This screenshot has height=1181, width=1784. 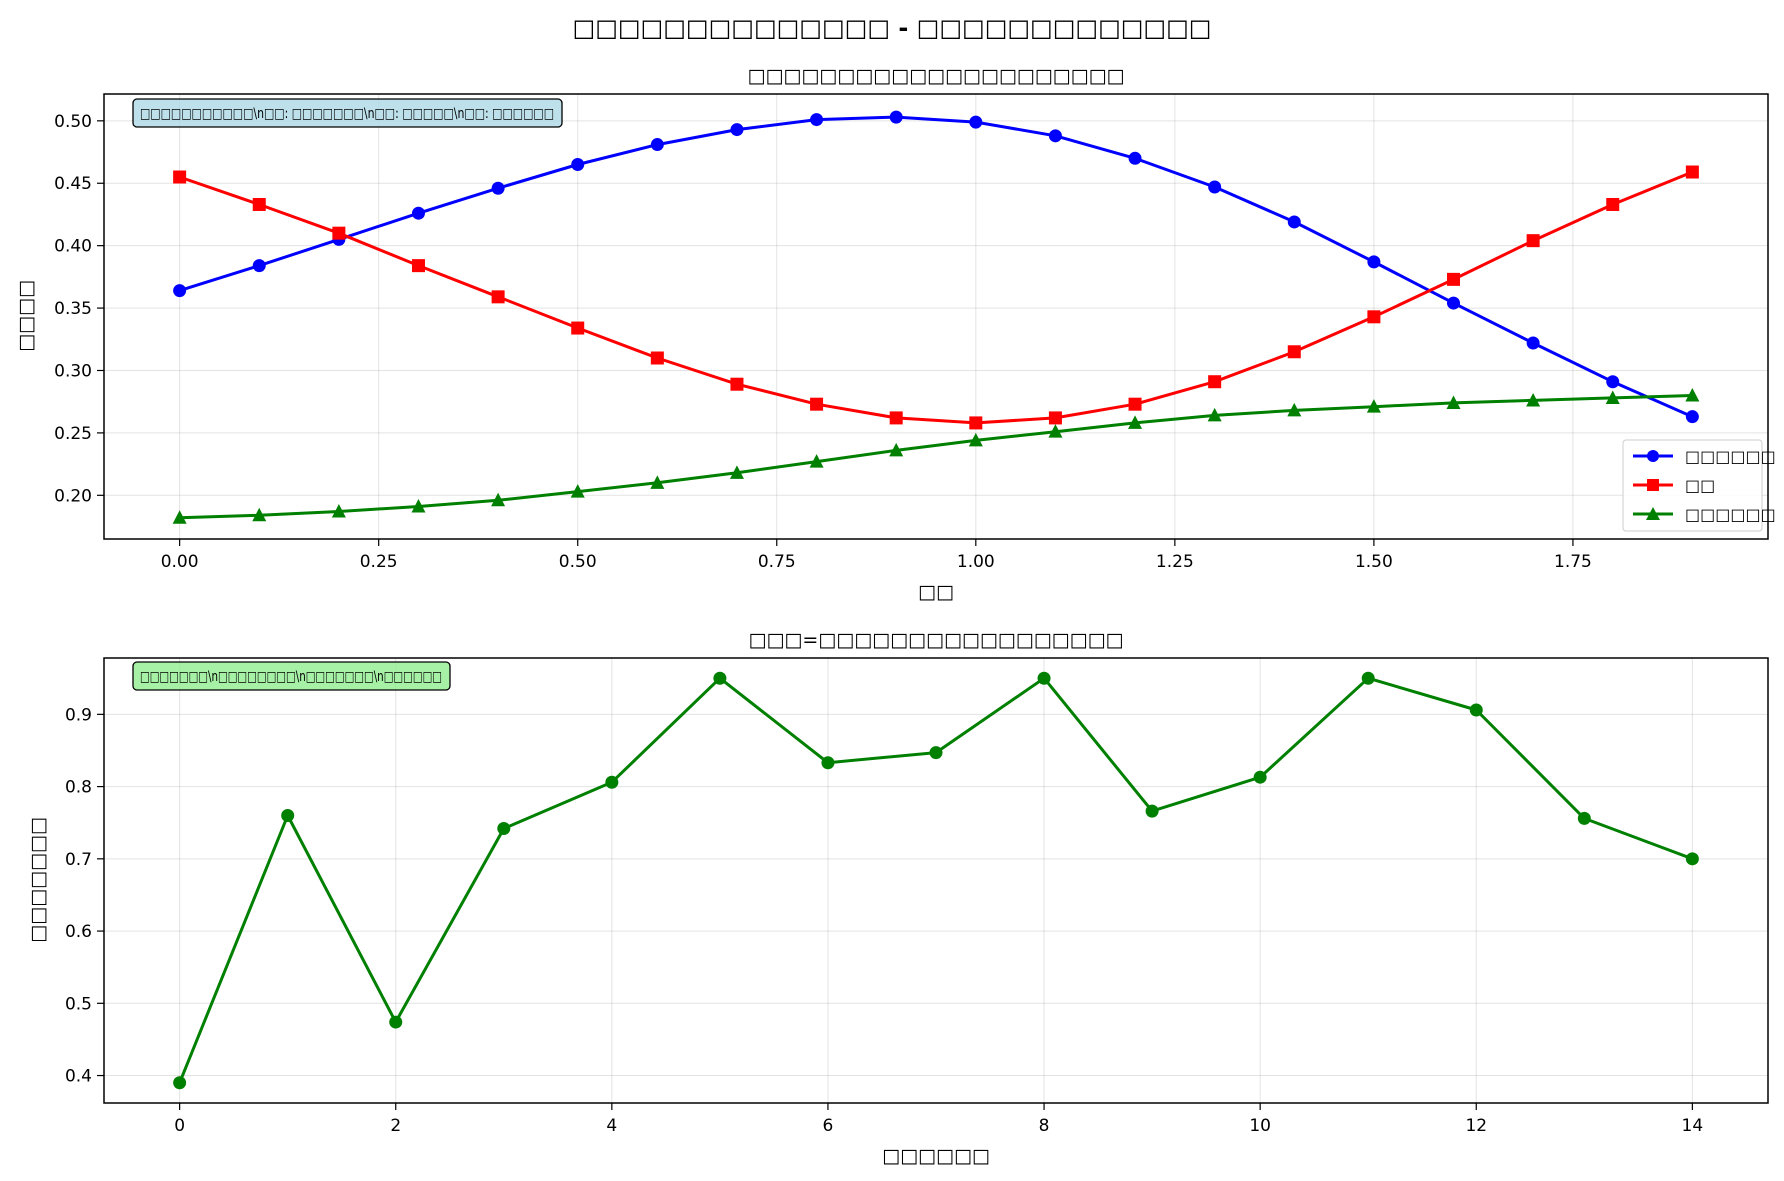 What do you see at coordinates (936, 592) in the screenshot?
I see `top-x-axis-label: □□` at bounding box center [936, 592].